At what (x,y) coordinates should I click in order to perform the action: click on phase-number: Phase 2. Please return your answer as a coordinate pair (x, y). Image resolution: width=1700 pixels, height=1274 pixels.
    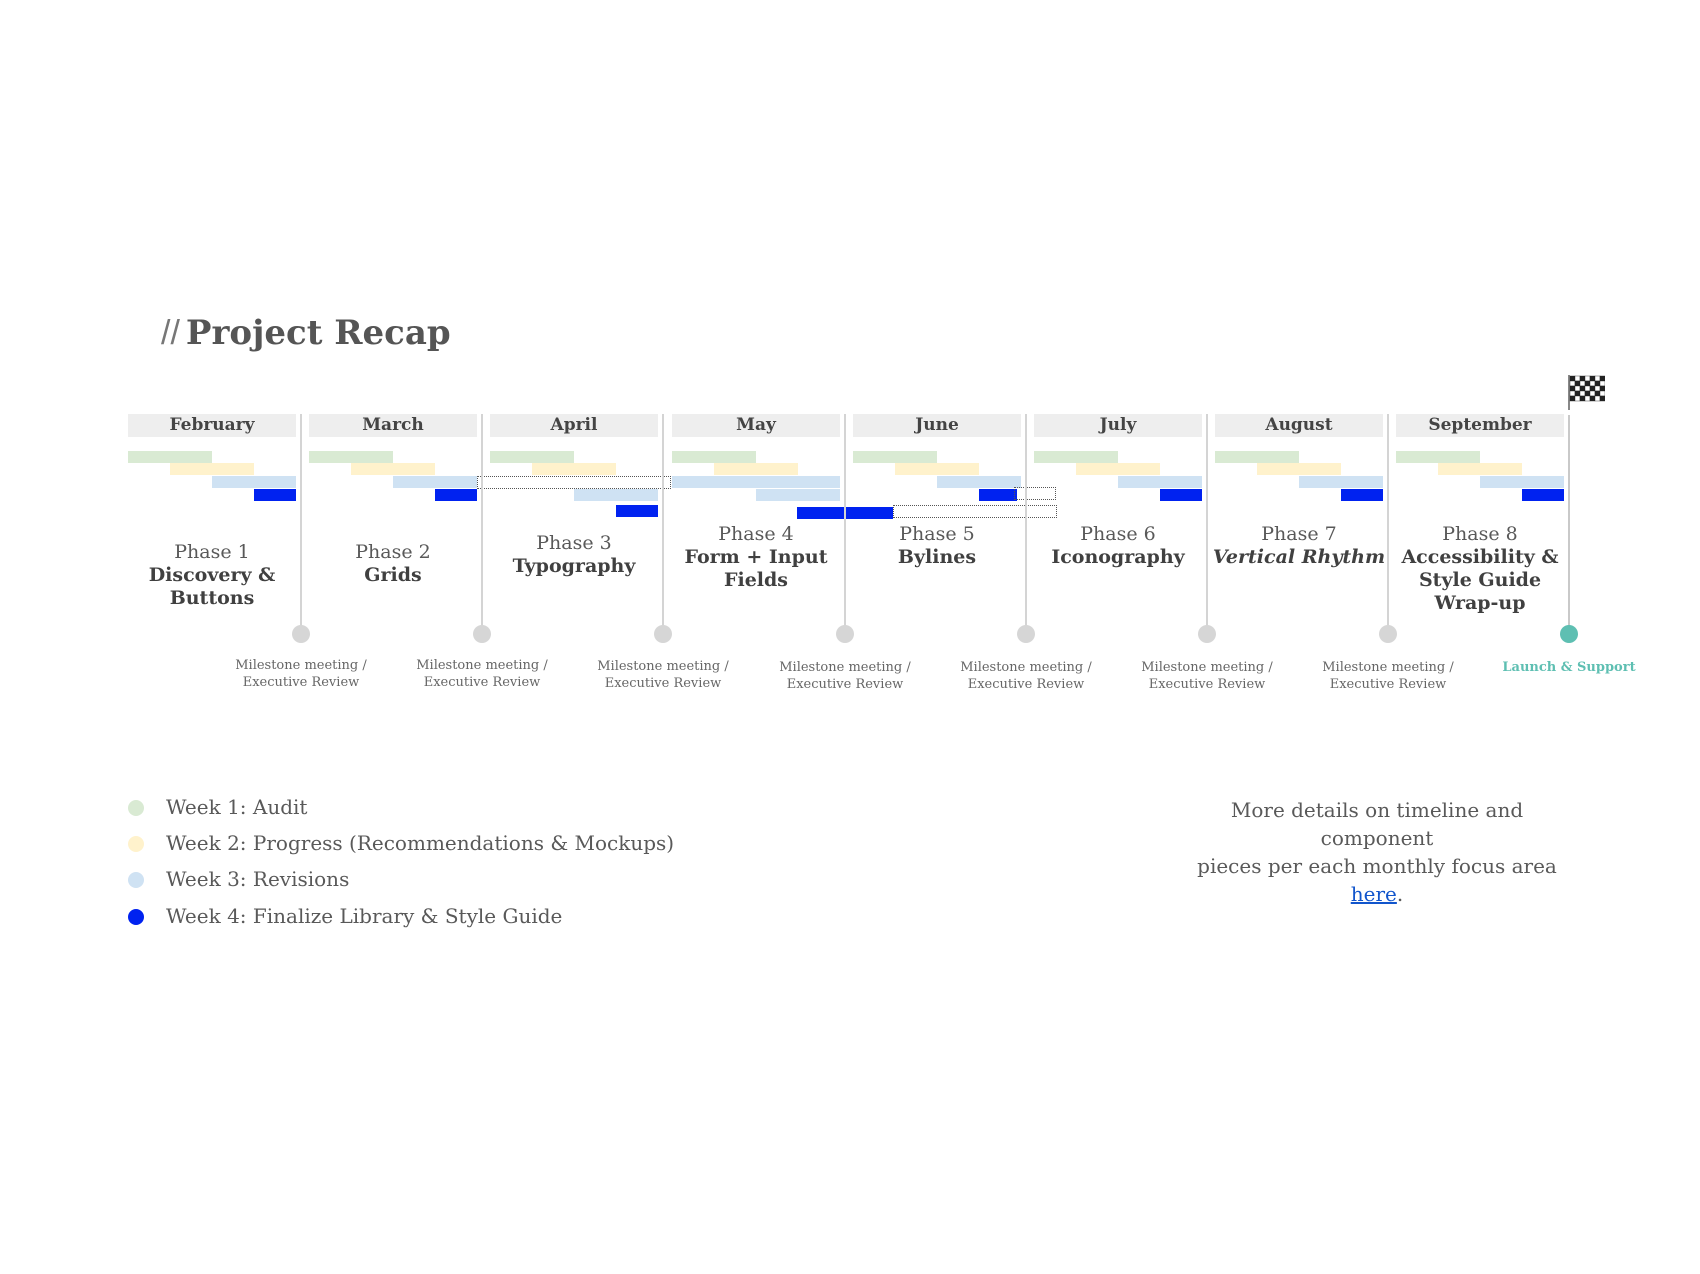
    Looking at the image, I should click on (393, 552).